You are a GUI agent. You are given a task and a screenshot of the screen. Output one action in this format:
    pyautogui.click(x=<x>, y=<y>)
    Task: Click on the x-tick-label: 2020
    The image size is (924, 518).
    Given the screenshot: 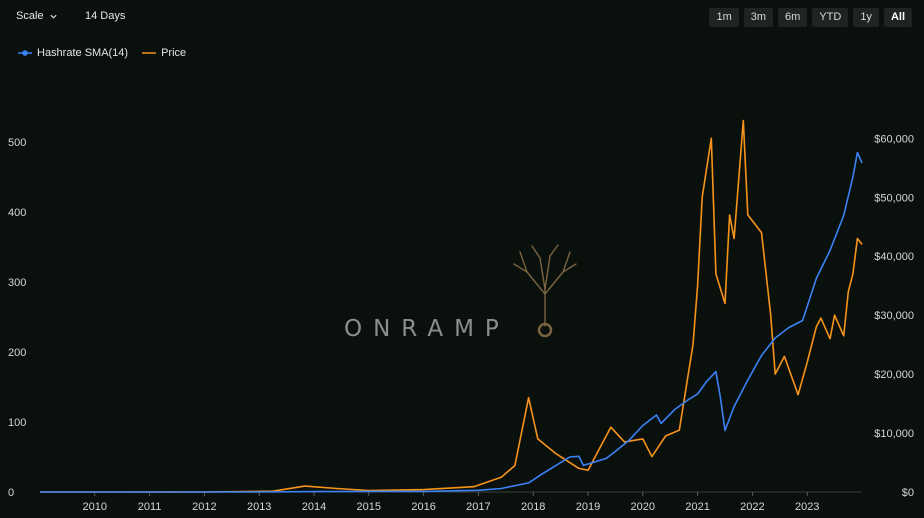 What is the action you would take?
    pyautogui.click(x=643, y=507)
    